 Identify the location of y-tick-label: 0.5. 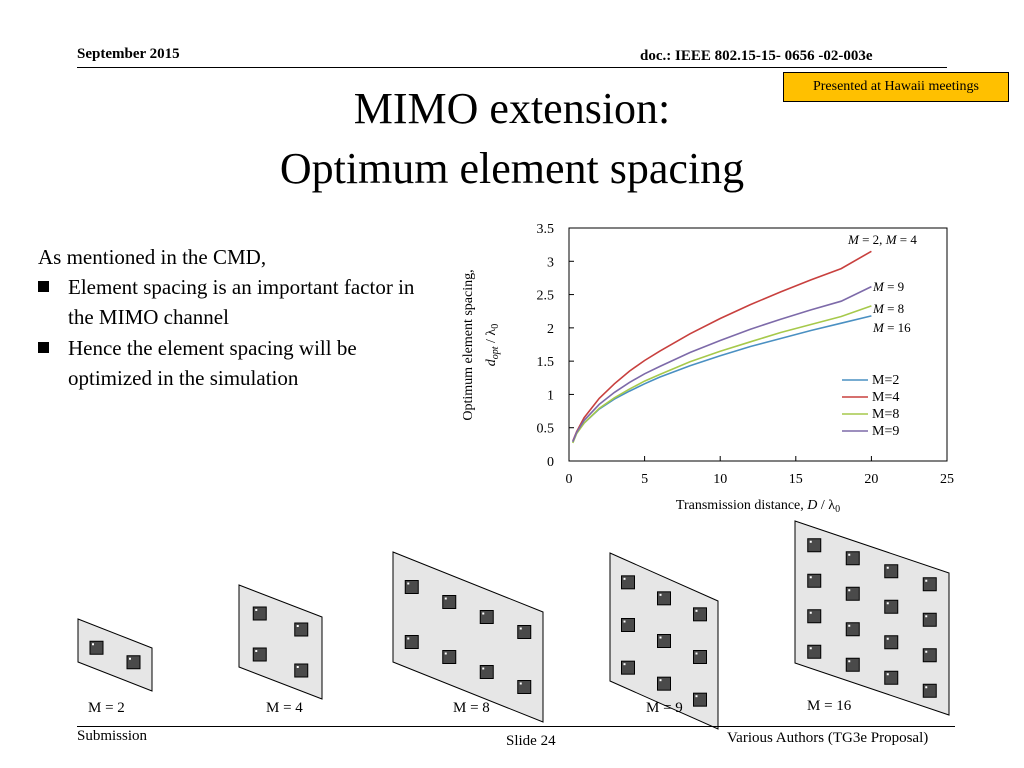
(546, 429).